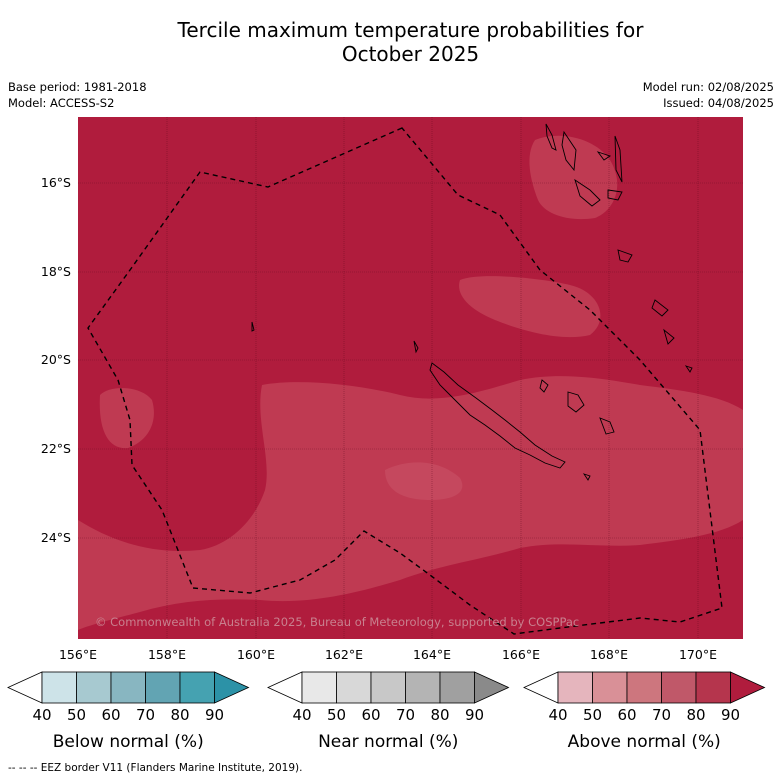 Image resolution: width=781 pixels, height=781 pixels. Describe the element at coordinates (708, 87) in the screenshot. I see `model-run: Model run: 02/08/2025` at that location.